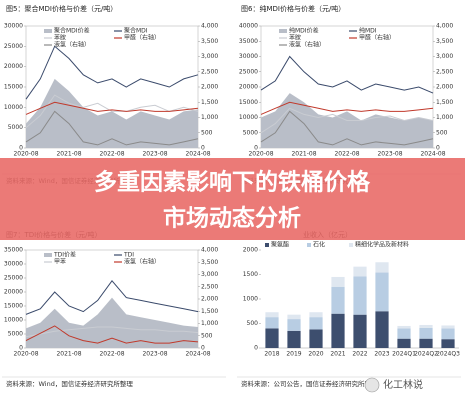 This screenshot has height=400, width=465. I want to click on watermark-icon, so click(372, 385).